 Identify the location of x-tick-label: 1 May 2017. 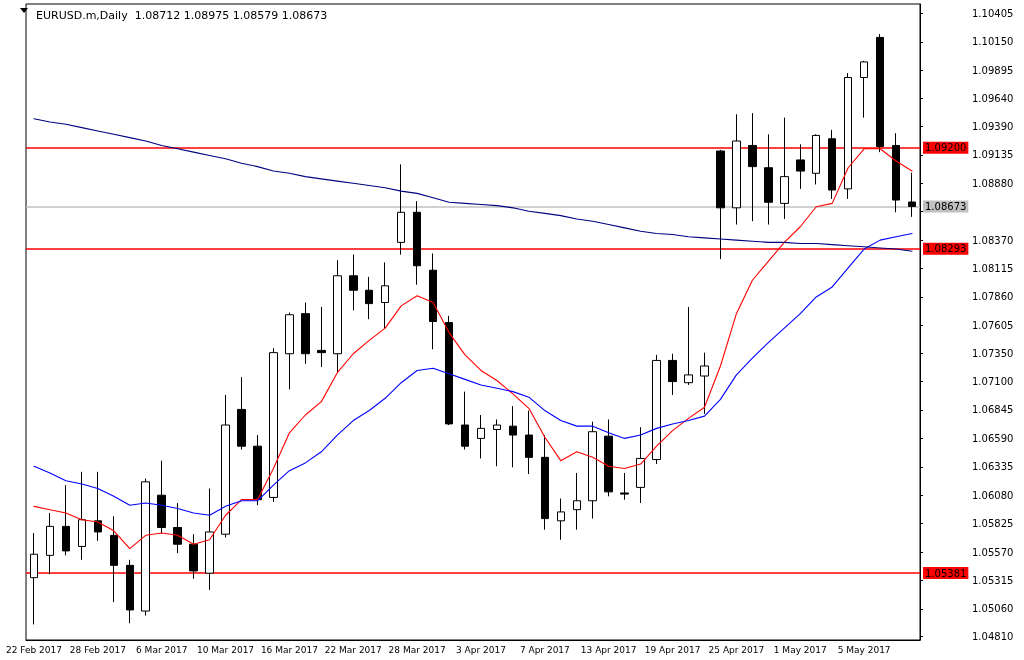
(800, 649).